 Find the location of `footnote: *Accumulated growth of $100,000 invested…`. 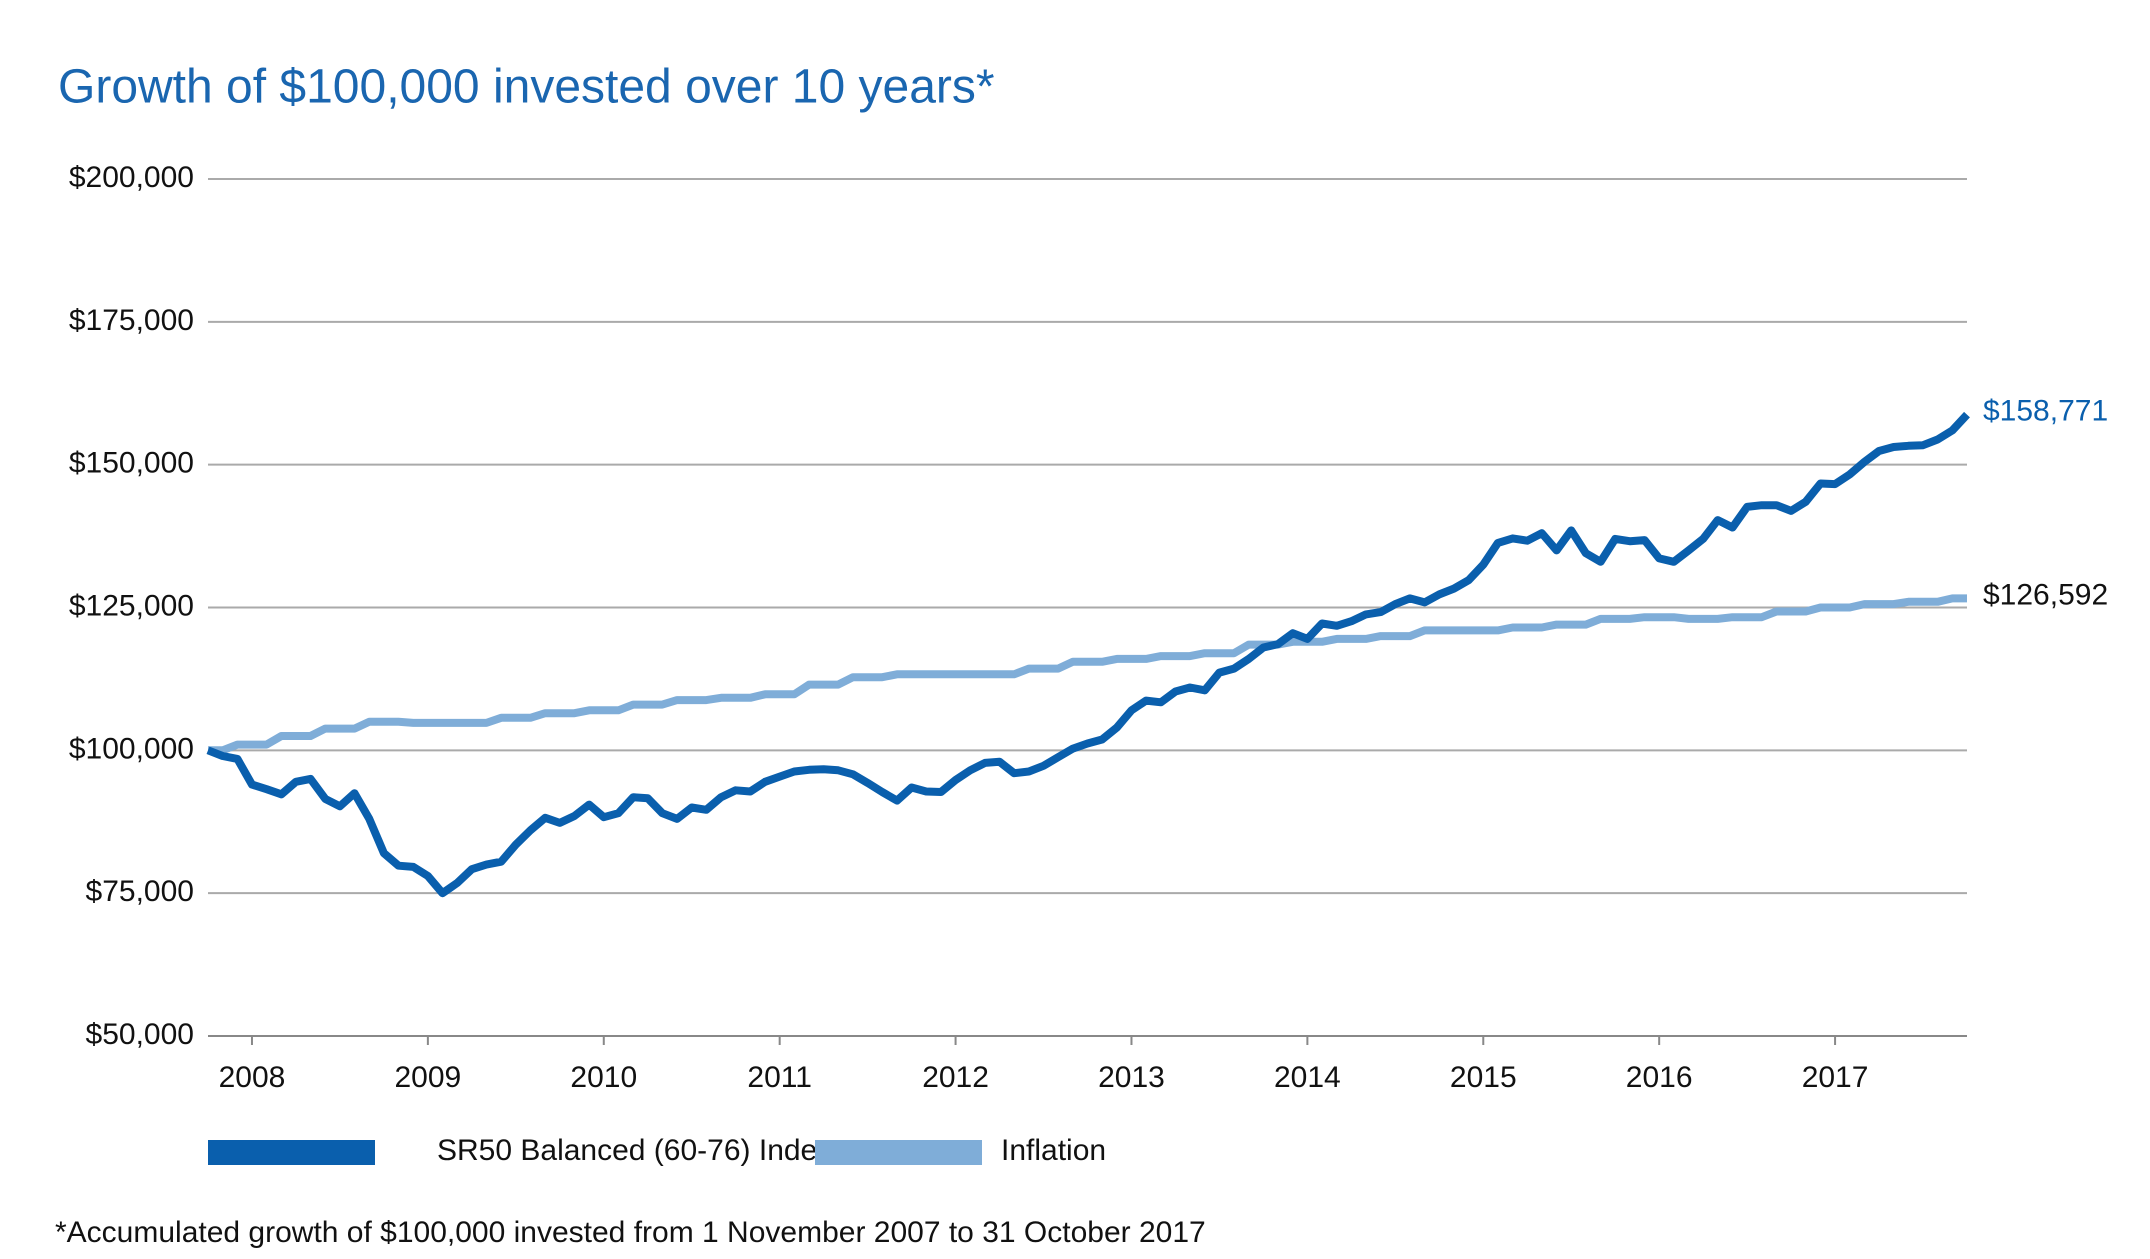

footnote: *Accumulated growth of $100,000 invested… is located at coordinates (630, 1232).